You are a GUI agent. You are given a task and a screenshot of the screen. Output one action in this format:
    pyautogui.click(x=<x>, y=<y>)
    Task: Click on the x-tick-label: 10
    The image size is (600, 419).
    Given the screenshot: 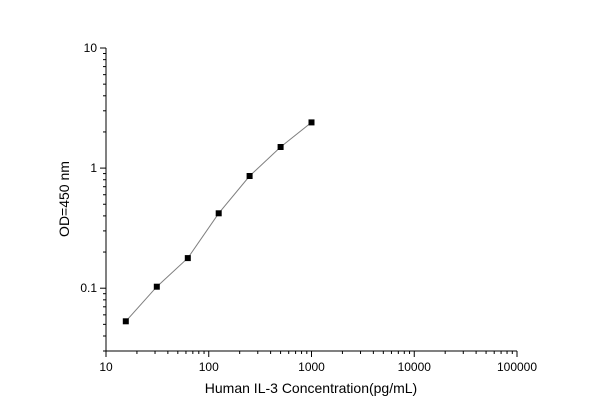 What is the action you would take?
    pyautogui.click(x=106, y=367)
    